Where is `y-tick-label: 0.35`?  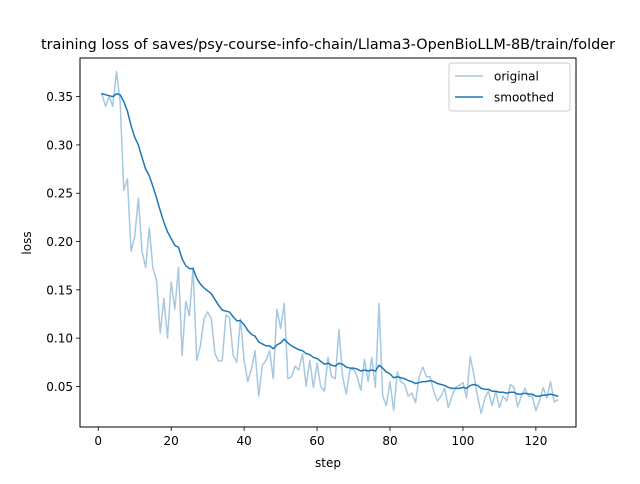 y-tick-label: 0.35 is located at coordinates (59, 97).